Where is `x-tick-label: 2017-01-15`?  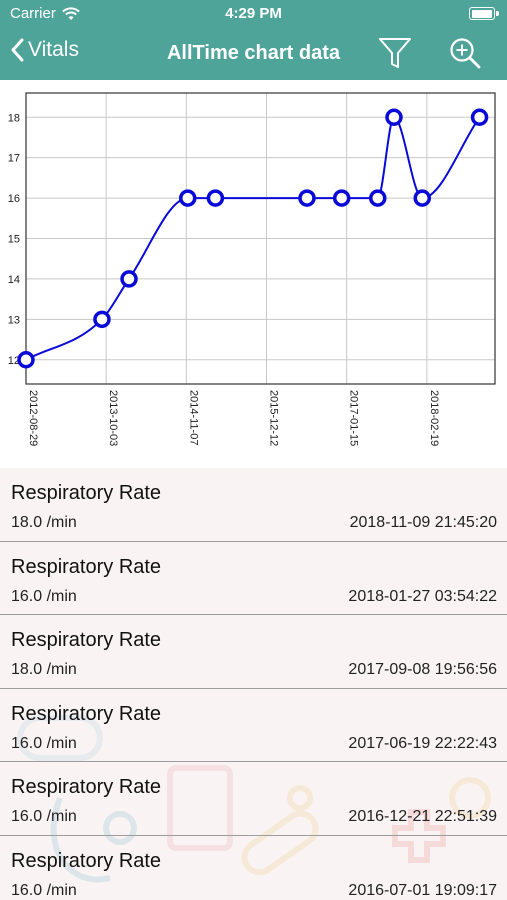 x-tick-label: 2017-01-15 is located at coordinates (354, 418).